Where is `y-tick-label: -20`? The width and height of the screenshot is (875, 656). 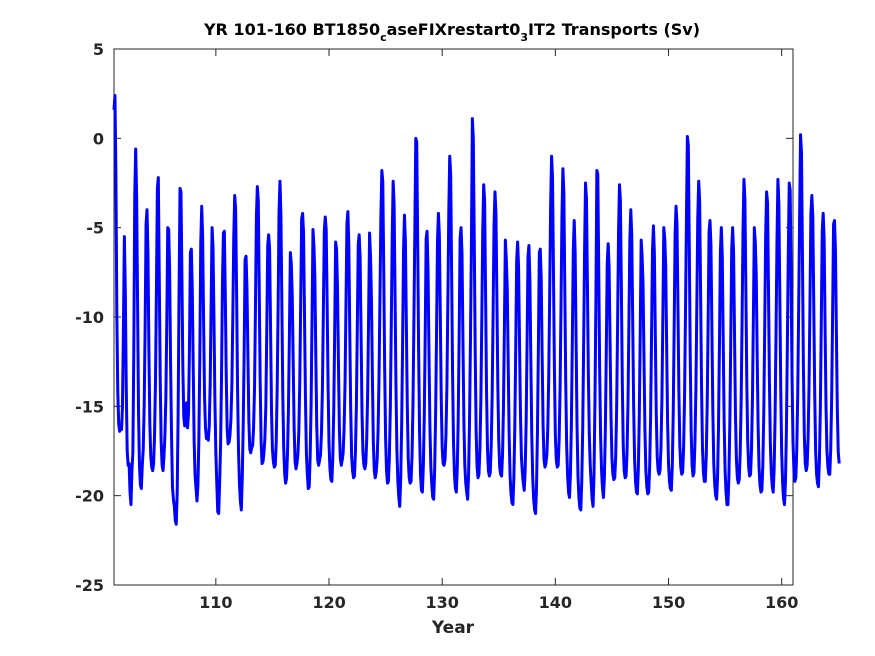 y-tick-label: -20 is located at coordinates (89, 496).